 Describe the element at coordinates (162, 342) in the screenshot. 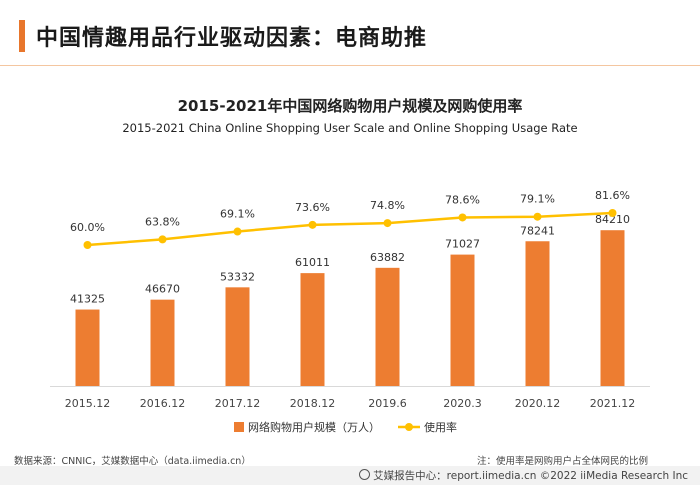

I see `bar-2016.12` at that location.